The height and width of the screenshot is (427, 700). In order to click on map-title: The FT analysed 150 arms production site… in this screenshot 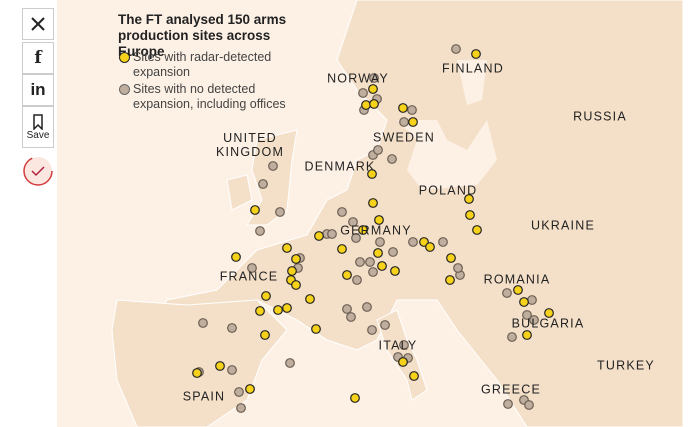, I will do `click(202, 35)`.